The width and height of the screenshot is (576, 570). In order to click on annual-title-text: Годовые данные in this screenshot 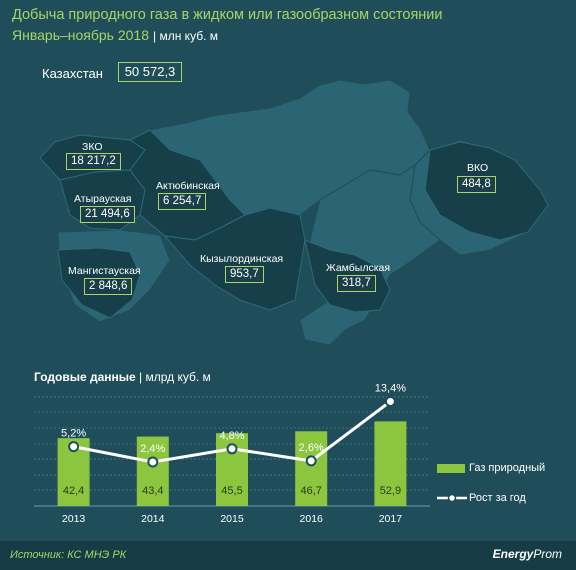, I will do `click(85, 377)`.